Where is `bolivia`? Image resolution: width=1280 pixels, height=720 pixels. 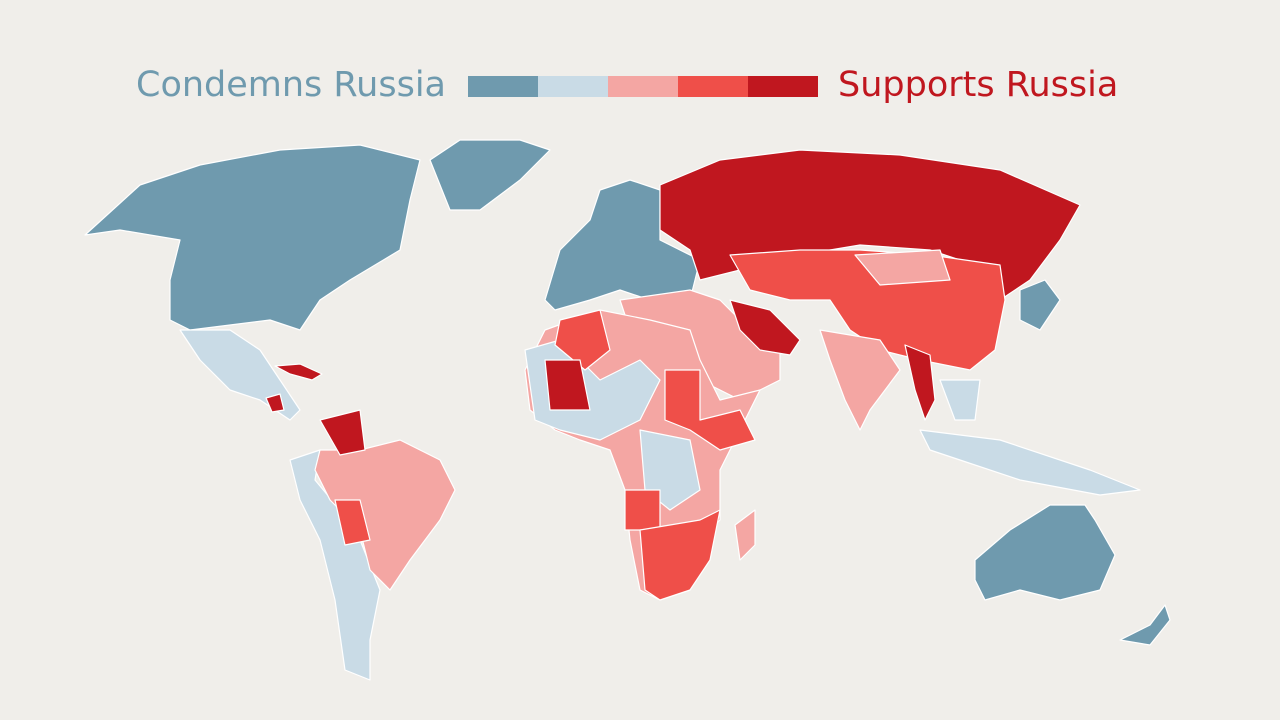
bolivia is located at coordinates (352, 522).